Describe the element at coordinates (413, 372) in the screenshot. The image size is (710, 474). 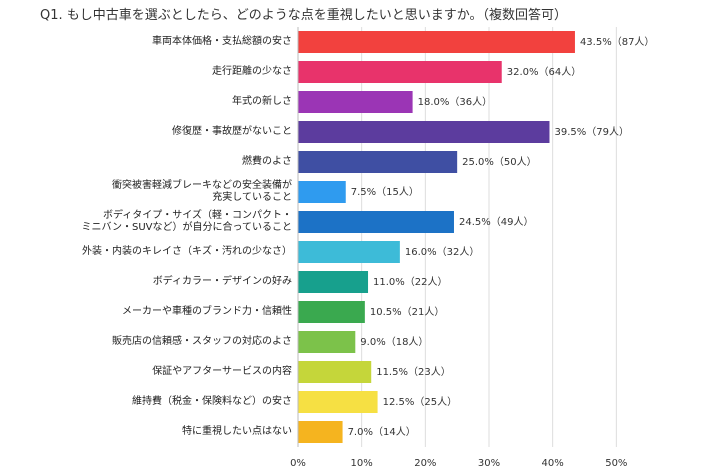
I see `value-label: 11.5%（23人）` at that location.